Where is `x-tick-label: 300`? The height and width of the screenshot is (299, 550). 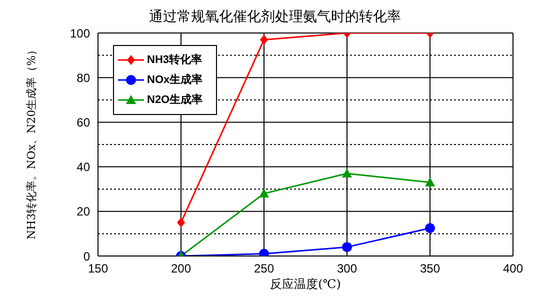
x-tick-label: 300 is located at coordinates (347, 269).